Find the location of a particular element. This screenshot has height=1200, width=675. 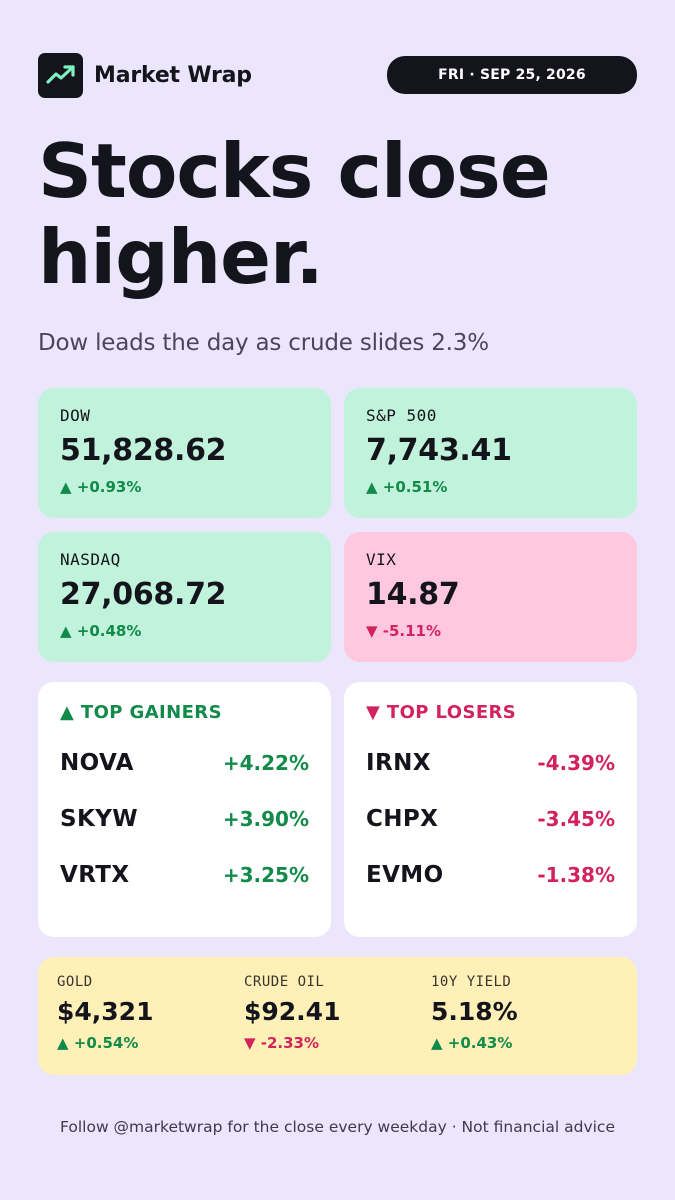

brand-name: Market Wrap is located at coordinates (173, 75).